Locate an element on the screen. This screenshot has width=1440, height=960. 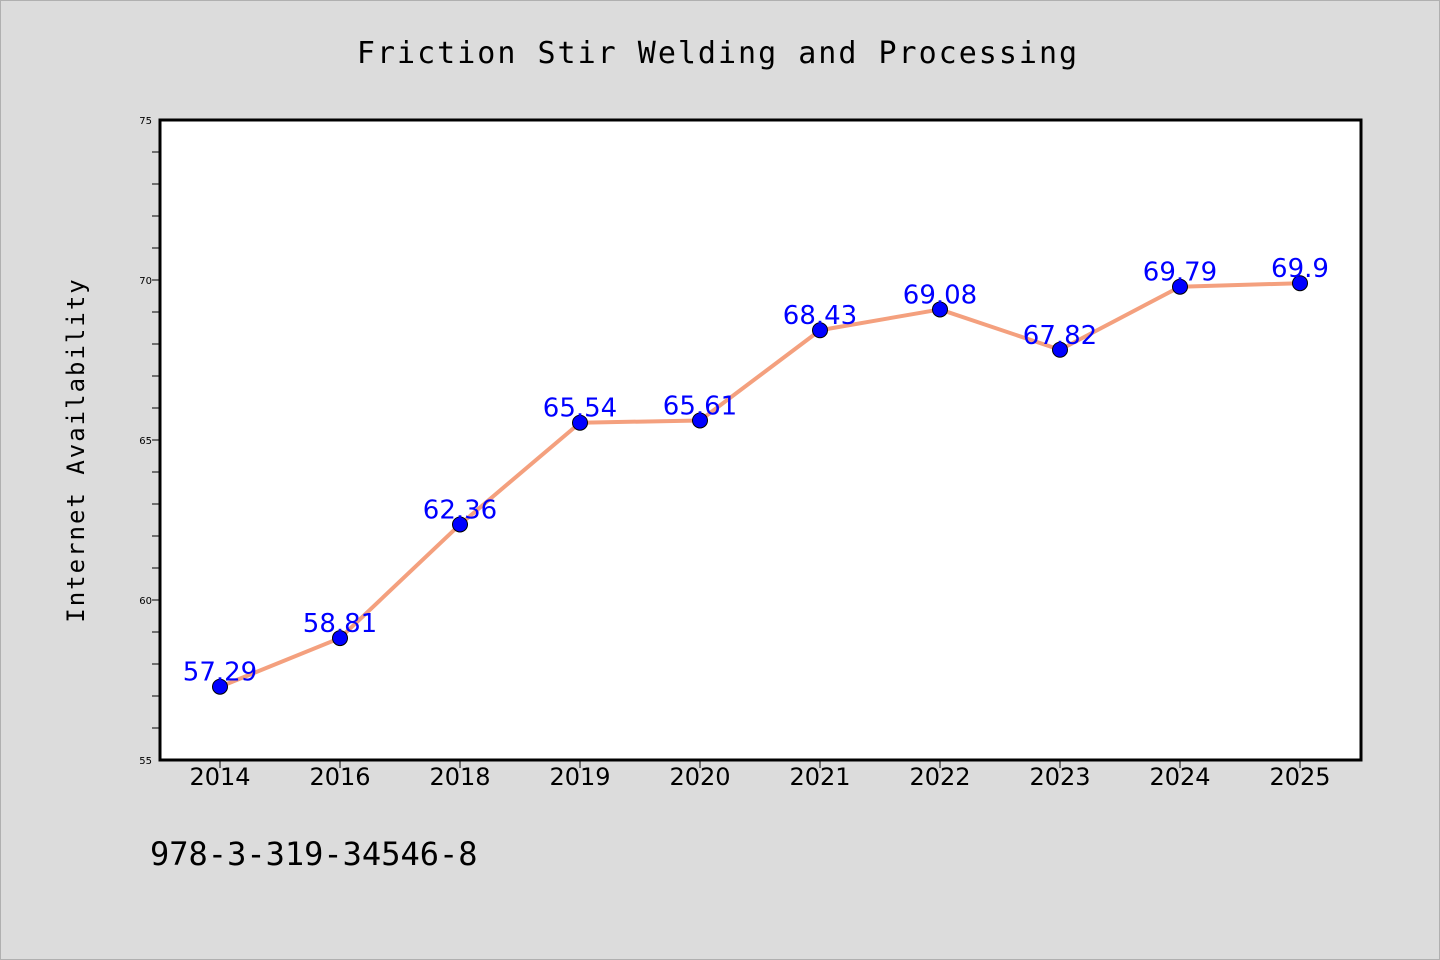
x-tick-label: 2024 is located at coordinates (1179, 777).